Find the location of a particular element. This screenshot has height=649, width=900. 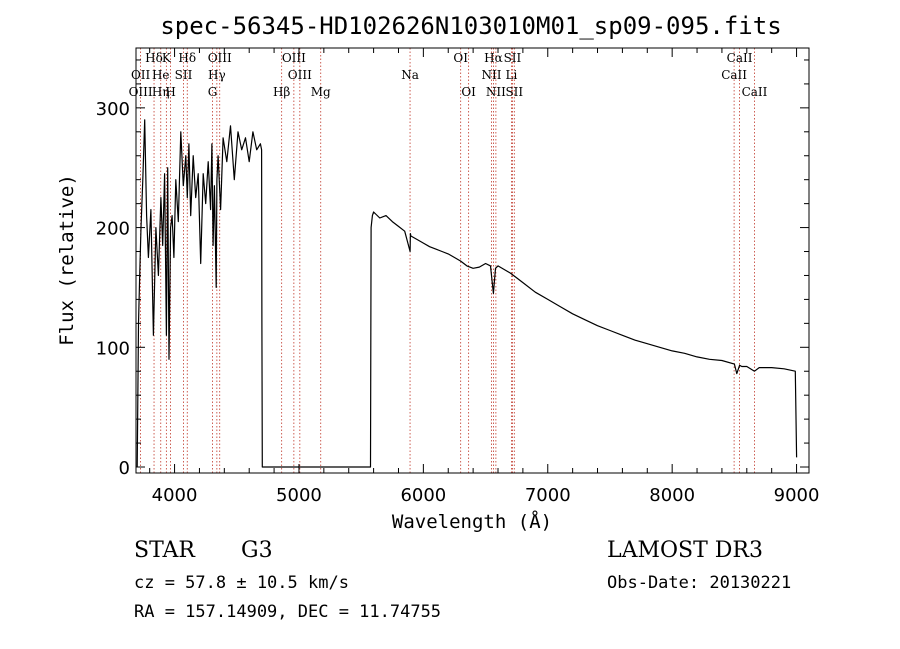

spectral-line-label: G is located at coordinates (213, 92).